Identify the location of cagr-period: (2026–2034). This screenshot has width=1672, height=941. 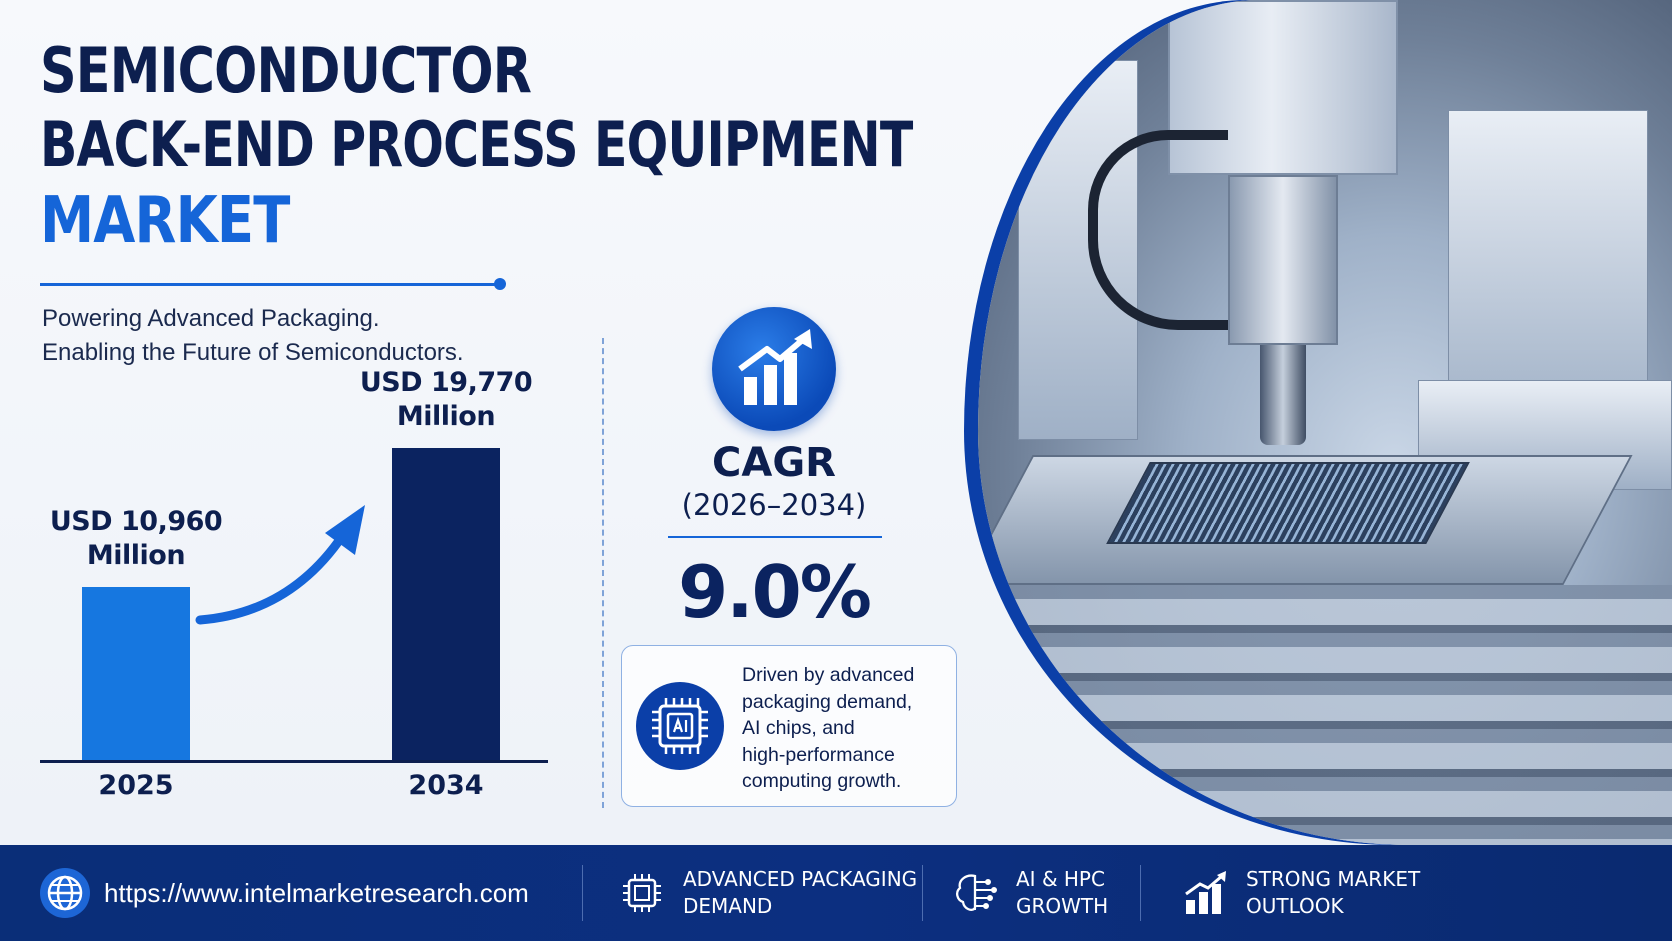
(774, 505).